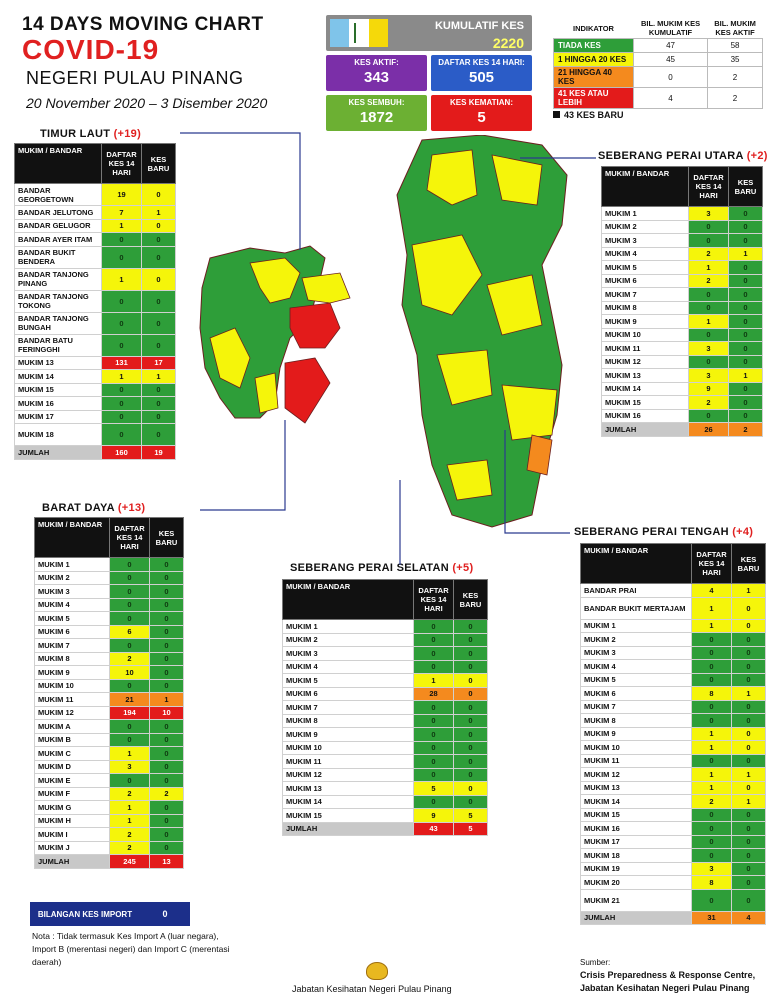  I want to click on table-row: MUKIM 13 5 0, so click(385, 788).